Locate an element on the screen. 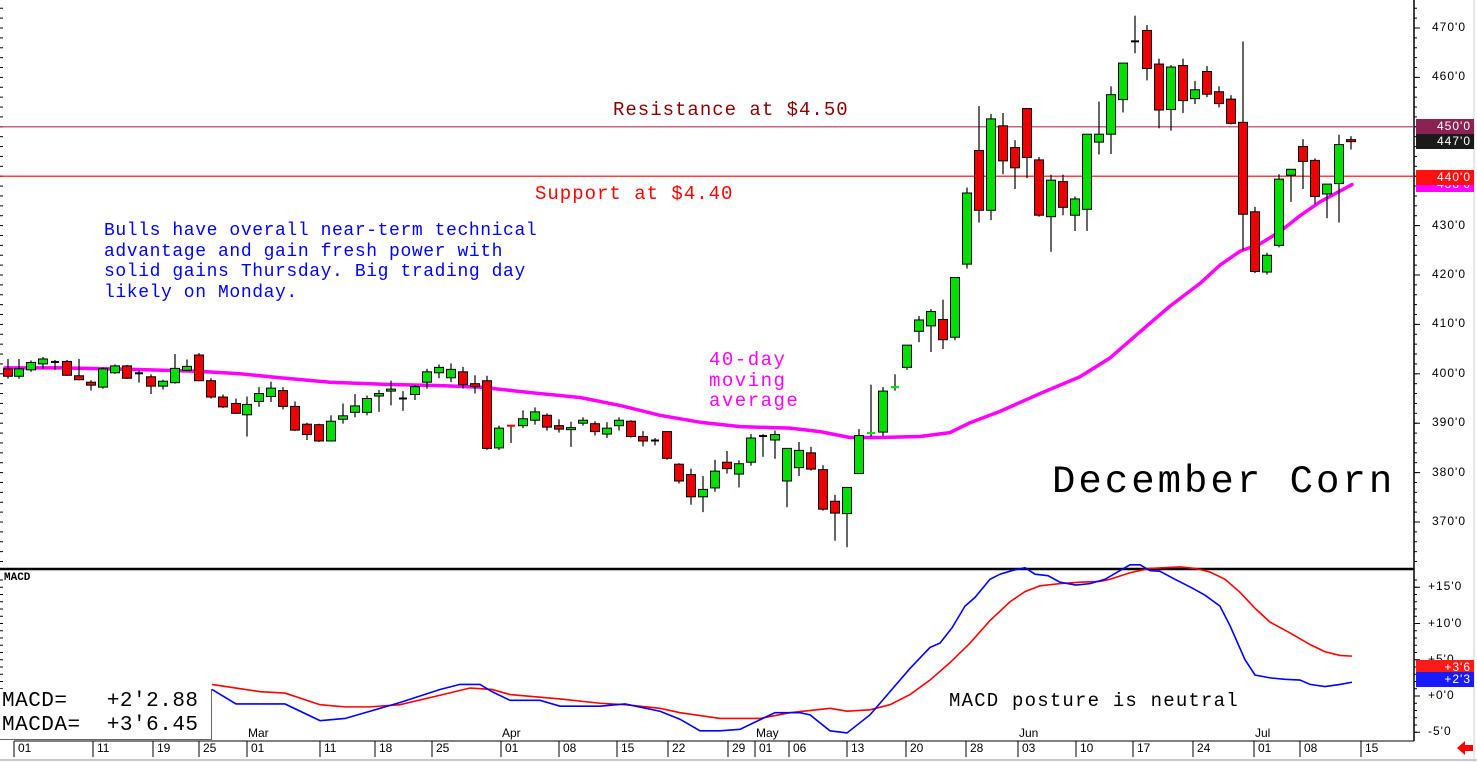 The image size is (1477, 762). date-axis-label: 25 is located at coordinates (210, 748).